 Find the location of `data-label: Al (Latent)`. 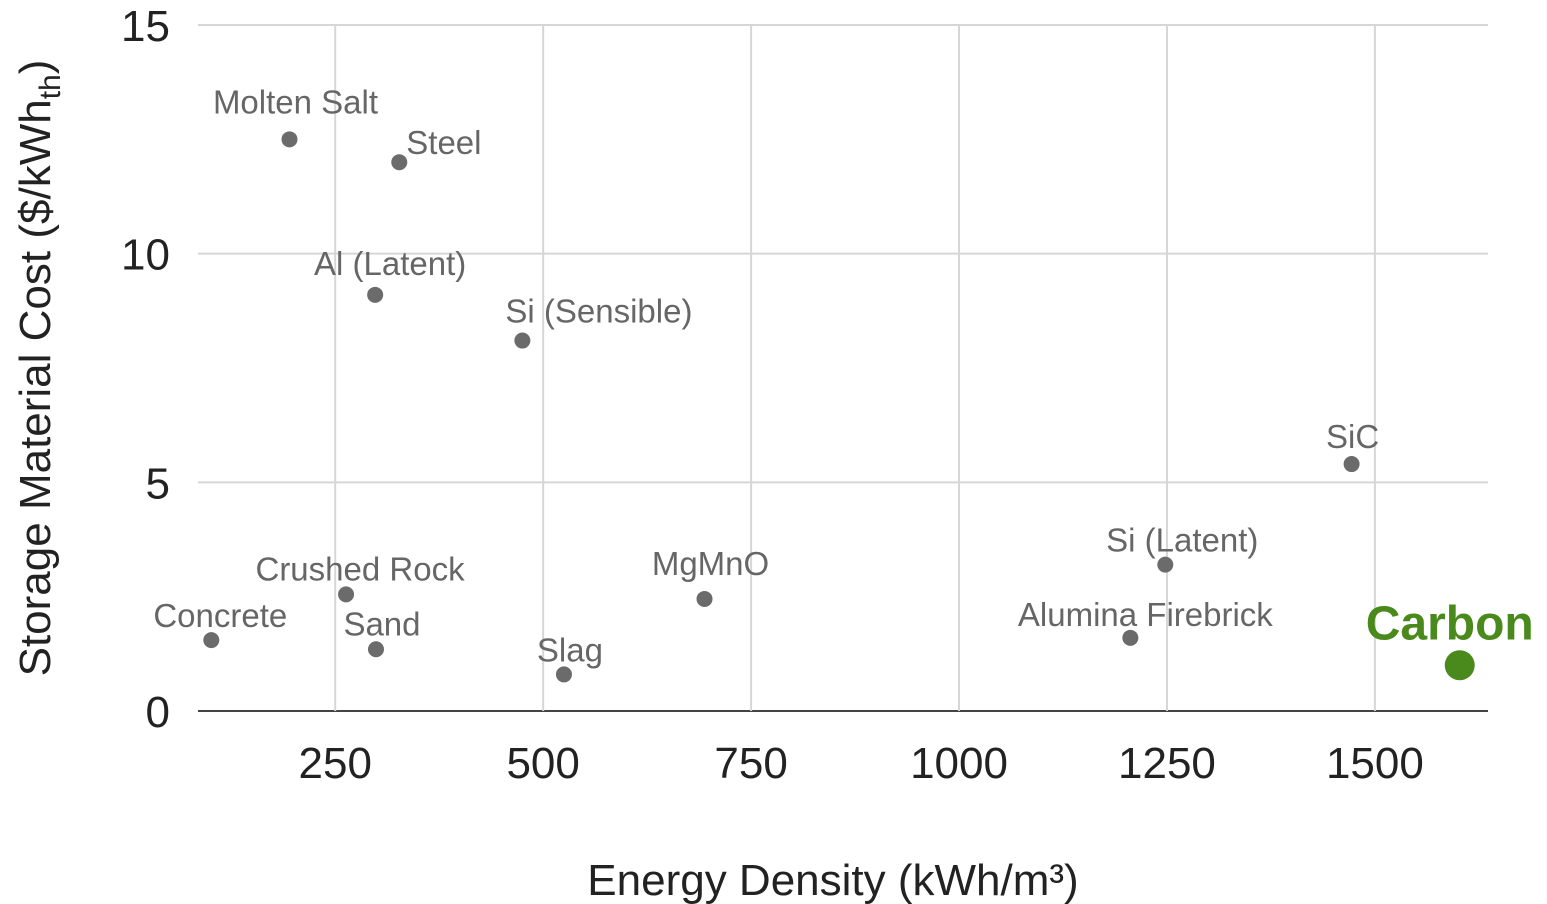

data-label: Al (Latent) is located at coordinates (390, 263).